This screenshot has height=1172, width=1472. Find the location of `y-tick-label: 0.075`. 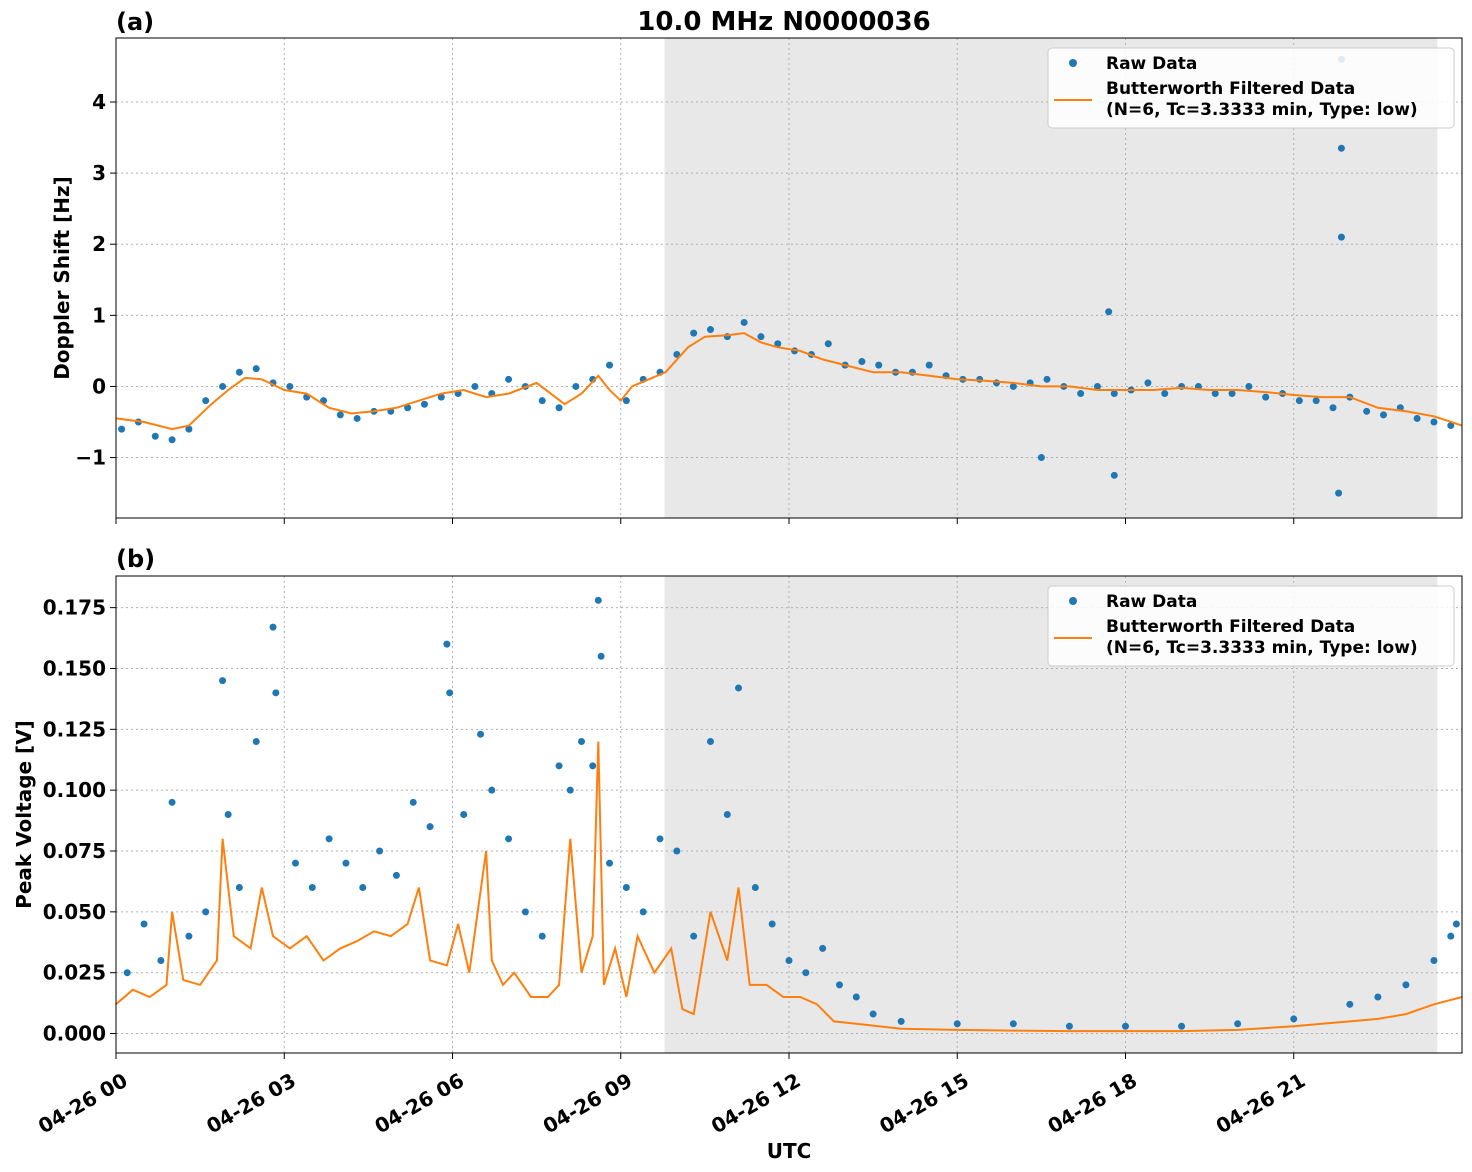

y-tick-label: 0.075 is located at coordinates (74, 851).